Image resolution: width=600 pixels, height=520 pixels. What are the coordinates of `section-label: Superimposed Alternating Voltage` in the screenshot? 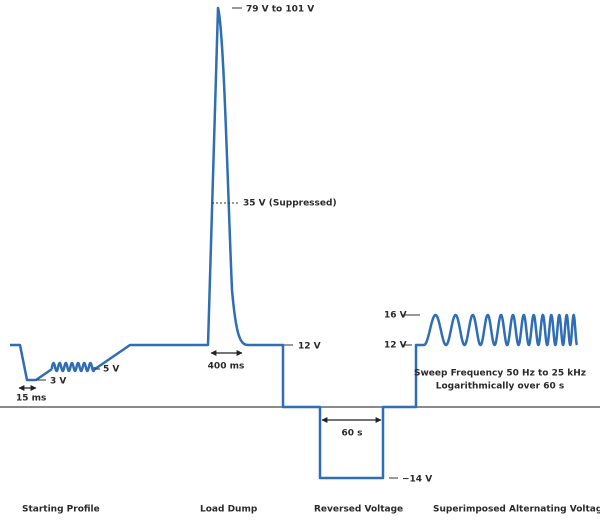 It's located at (516, 510).